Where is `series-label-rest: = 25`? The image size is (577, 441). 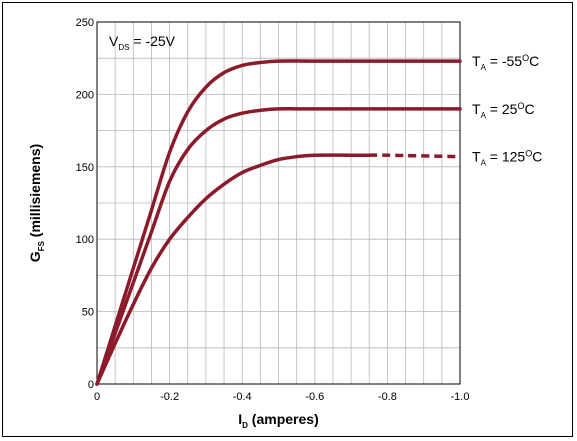 series-label-rest: = 25 is located at coordinates (502, 109).